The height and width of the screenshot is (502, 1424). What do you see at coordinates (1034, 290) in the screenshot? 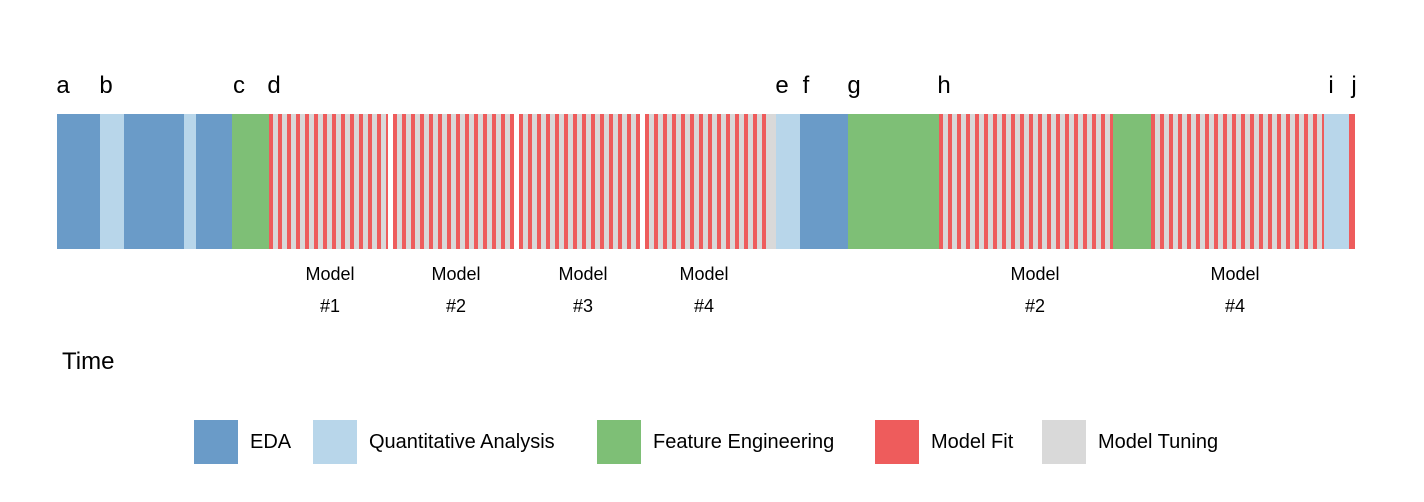
I see `model-label: Model #2` at bounding box center [1034, 290].